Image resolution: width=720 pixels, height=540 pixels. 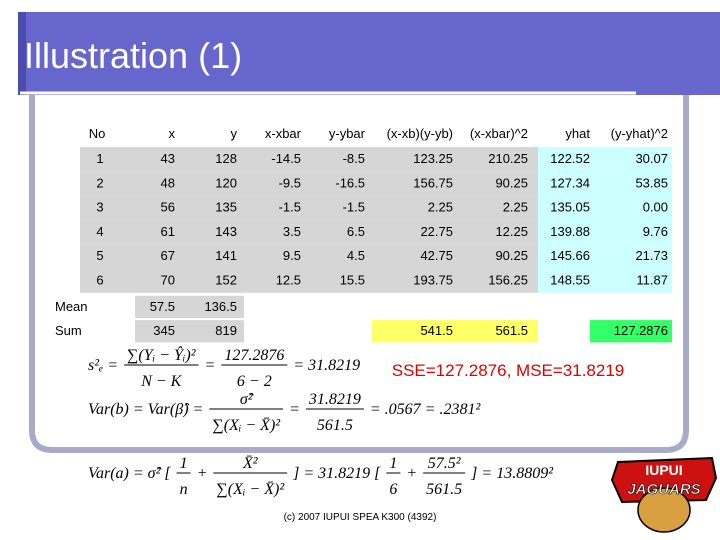 I want to click on cell: 9.76, so click(x=655, y=231).